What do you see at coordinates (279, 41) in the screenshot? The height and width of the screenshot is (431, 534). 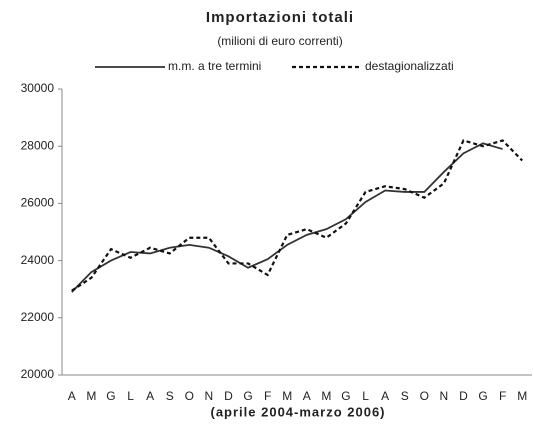 I see `chart-subtitle: (milioni di euro correnti)` at bounding box center [279, 41].